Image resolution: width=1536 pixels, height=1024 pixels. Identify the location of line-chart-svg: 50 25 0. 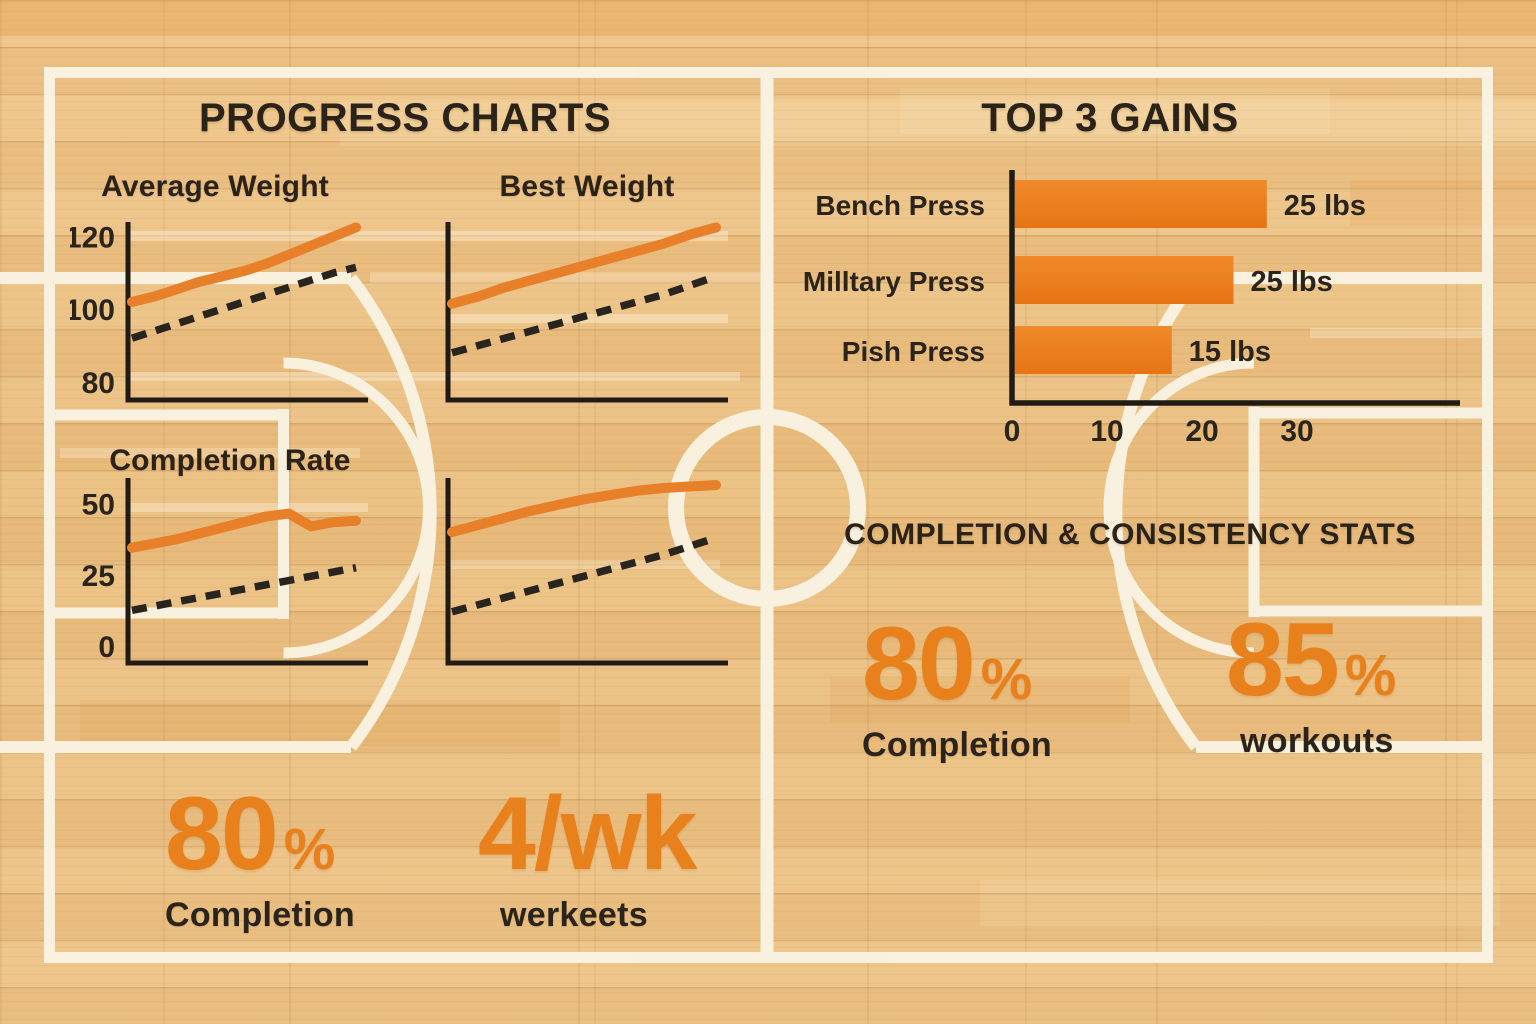
(225, 572).